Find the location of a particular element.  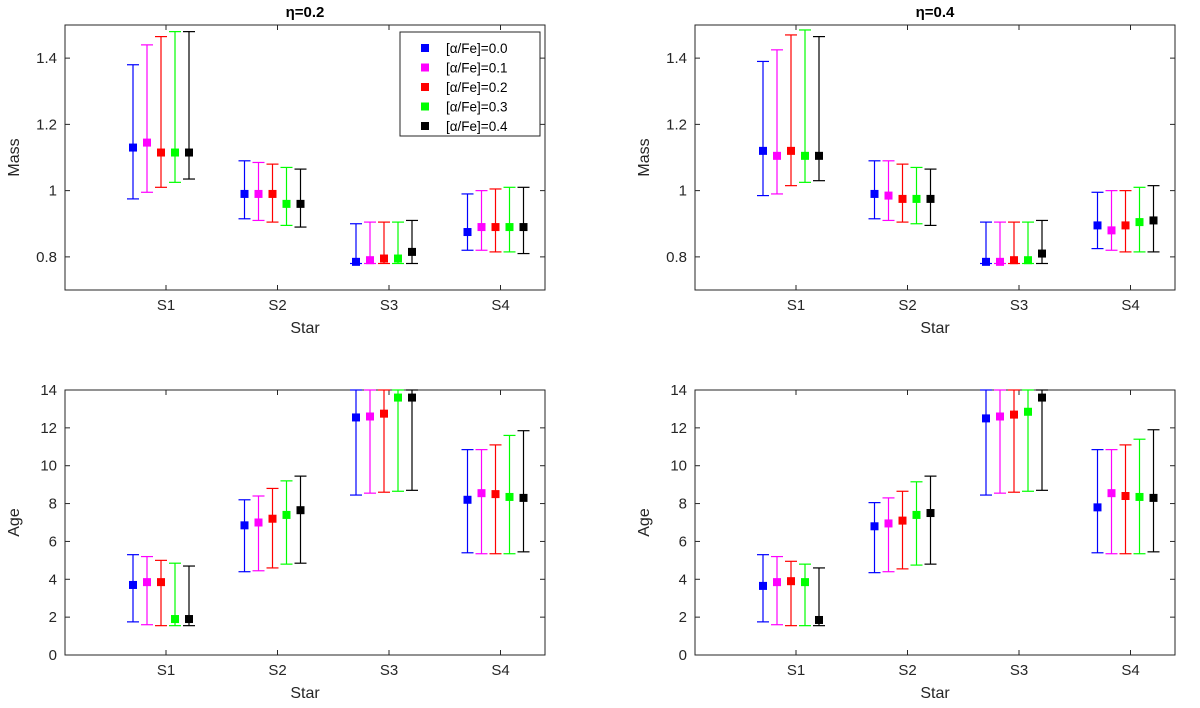

legend-entry: [α/Fe]=0.2 is located at coordinates (464, 87).